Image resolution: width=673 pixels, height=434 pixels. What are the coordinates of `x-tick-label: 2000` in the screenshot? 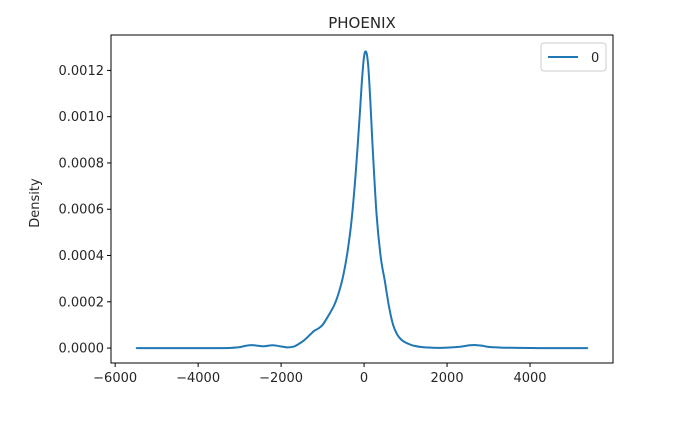 It's located at (447, 378).